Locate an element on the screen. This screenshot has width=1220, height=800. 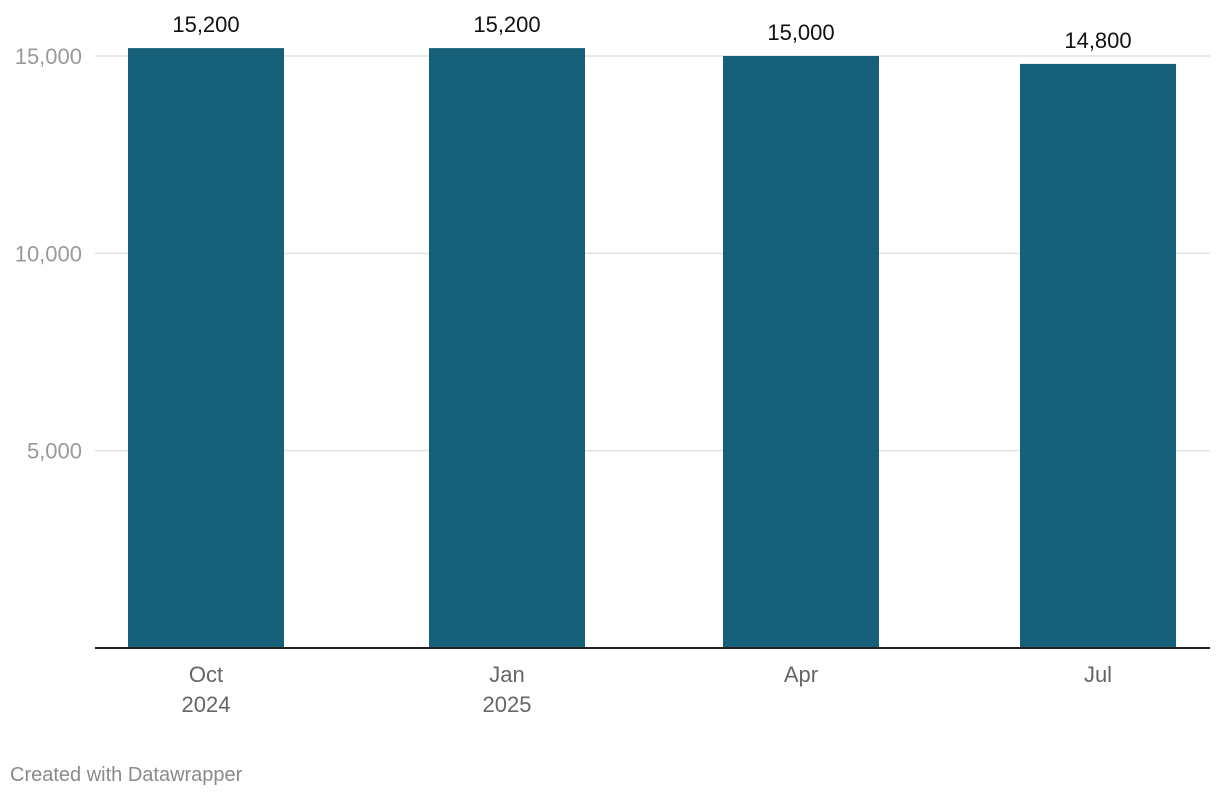
x-tick-sublabel: 2024 is located at coordinates (206, 704).